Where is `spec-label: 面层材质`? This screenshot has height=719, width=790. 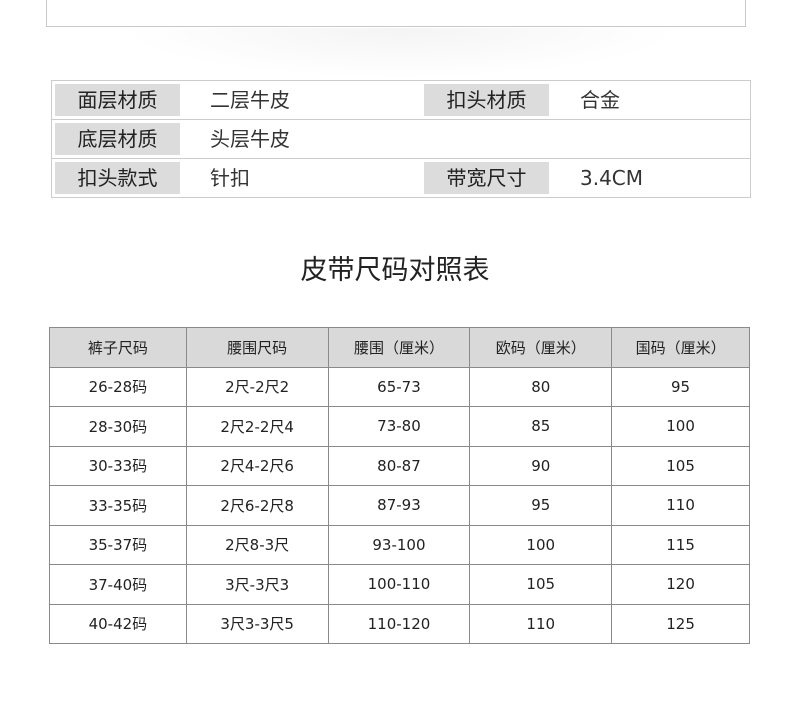 spec-label: 面层材质 is located at coordinates (117, 100).